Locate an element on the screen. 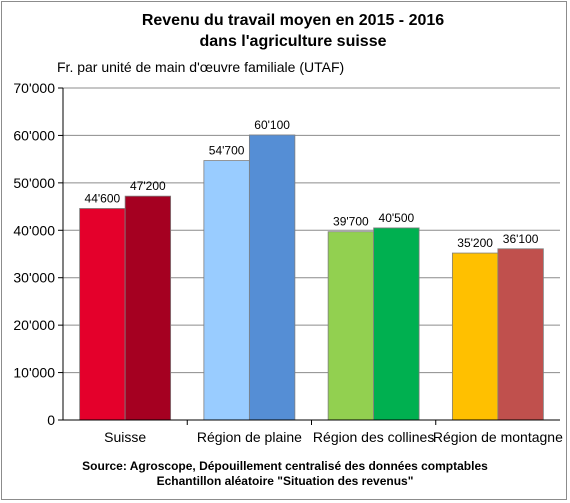  y-tick-label: 50'000 is located at coordinates (34, 183).